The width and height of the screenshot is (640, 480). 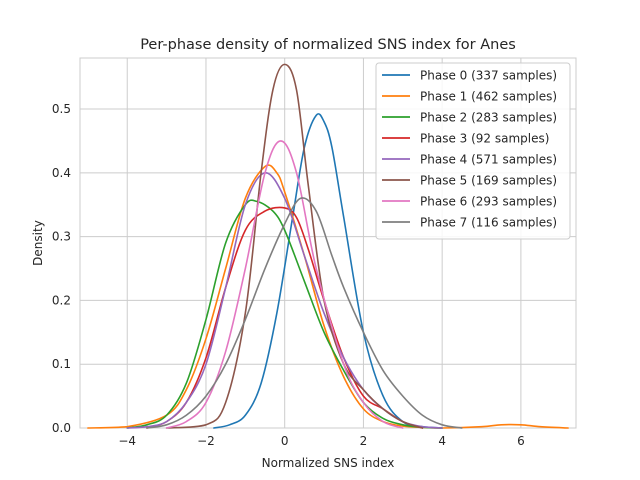 I want to click on legend-entry: Phase 7 (116 samples), so click(x=488, y=223).